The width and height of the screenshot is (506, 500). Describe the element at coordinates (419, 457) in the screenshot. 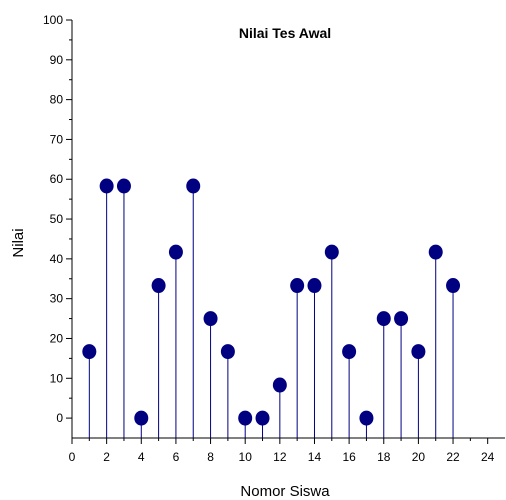

I see `x-tick-label: 20` at that location.